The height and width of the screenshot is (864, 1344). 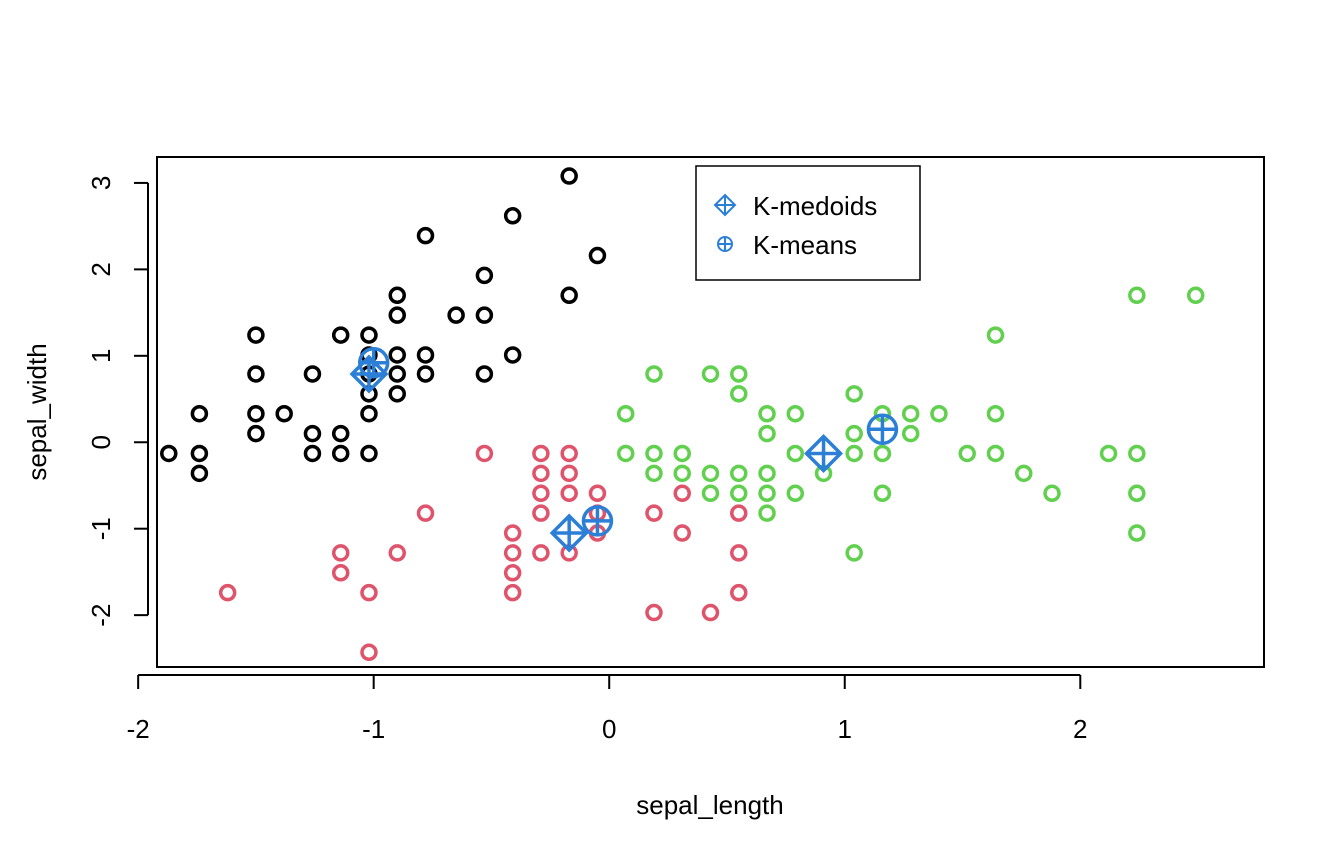 I want to click on y-axis-label: sepal_width, so click(x=37, y=411).